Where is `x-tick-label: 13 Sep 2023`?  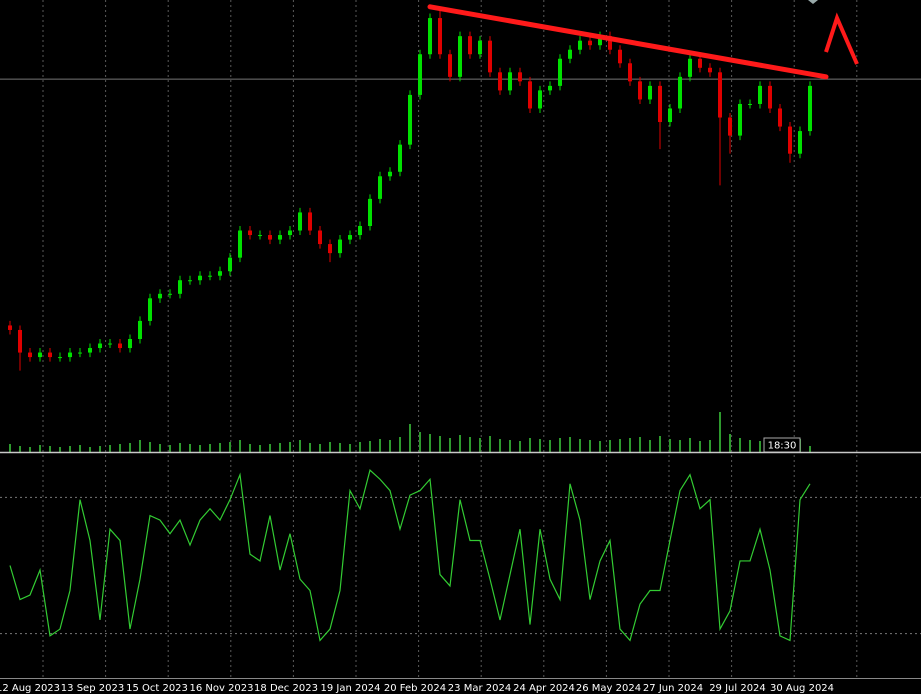
x-tick-label: 13 Sep 2023 is located at coordinates (92, 688).